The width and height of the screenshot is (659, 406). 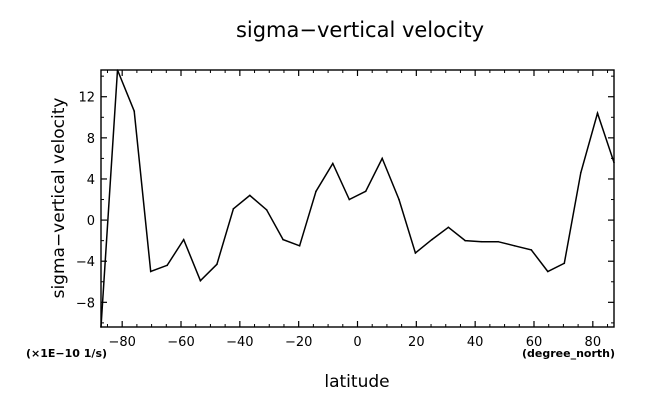 I want to click on x-tick-label: 40, so click(x=475, y=342).